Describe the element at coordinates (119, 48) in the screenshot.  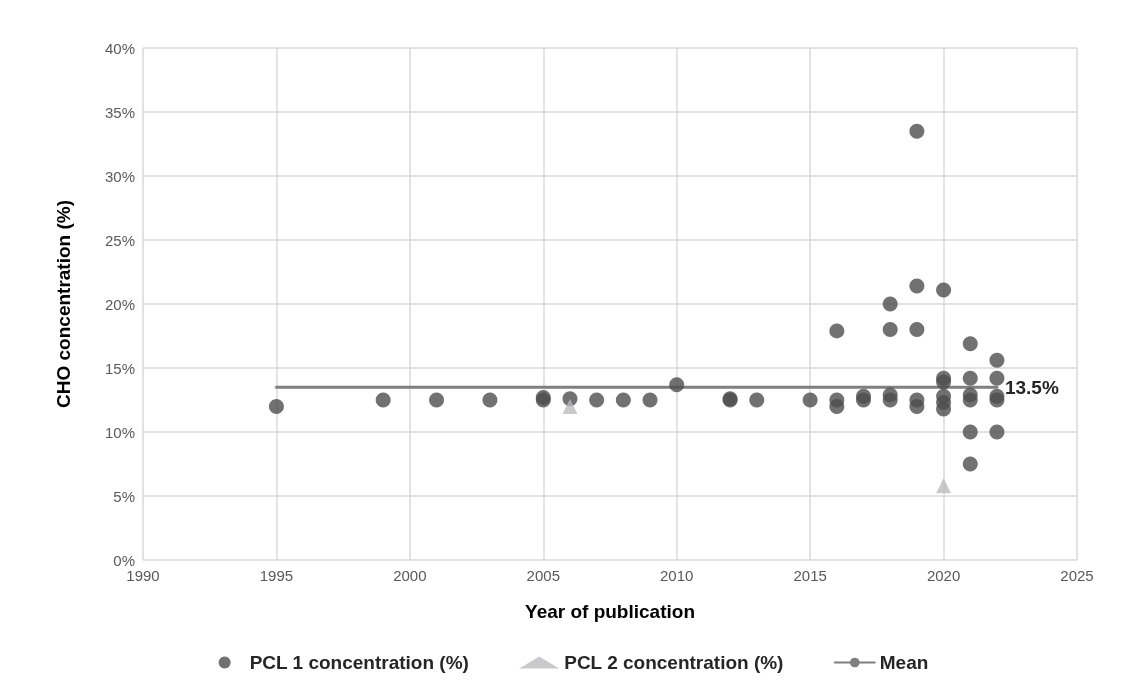
I see `y-tick-label: 40%` at that location.